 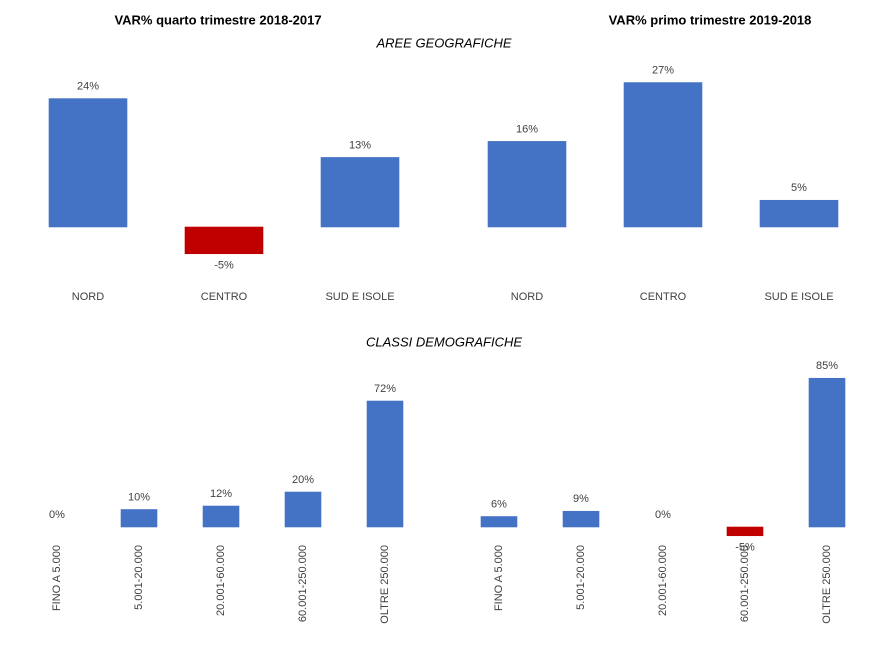 What do you see at coordinates (88, 87) in the screenshot?
I see `data-label: 24%` at bounding box center [88, 87].